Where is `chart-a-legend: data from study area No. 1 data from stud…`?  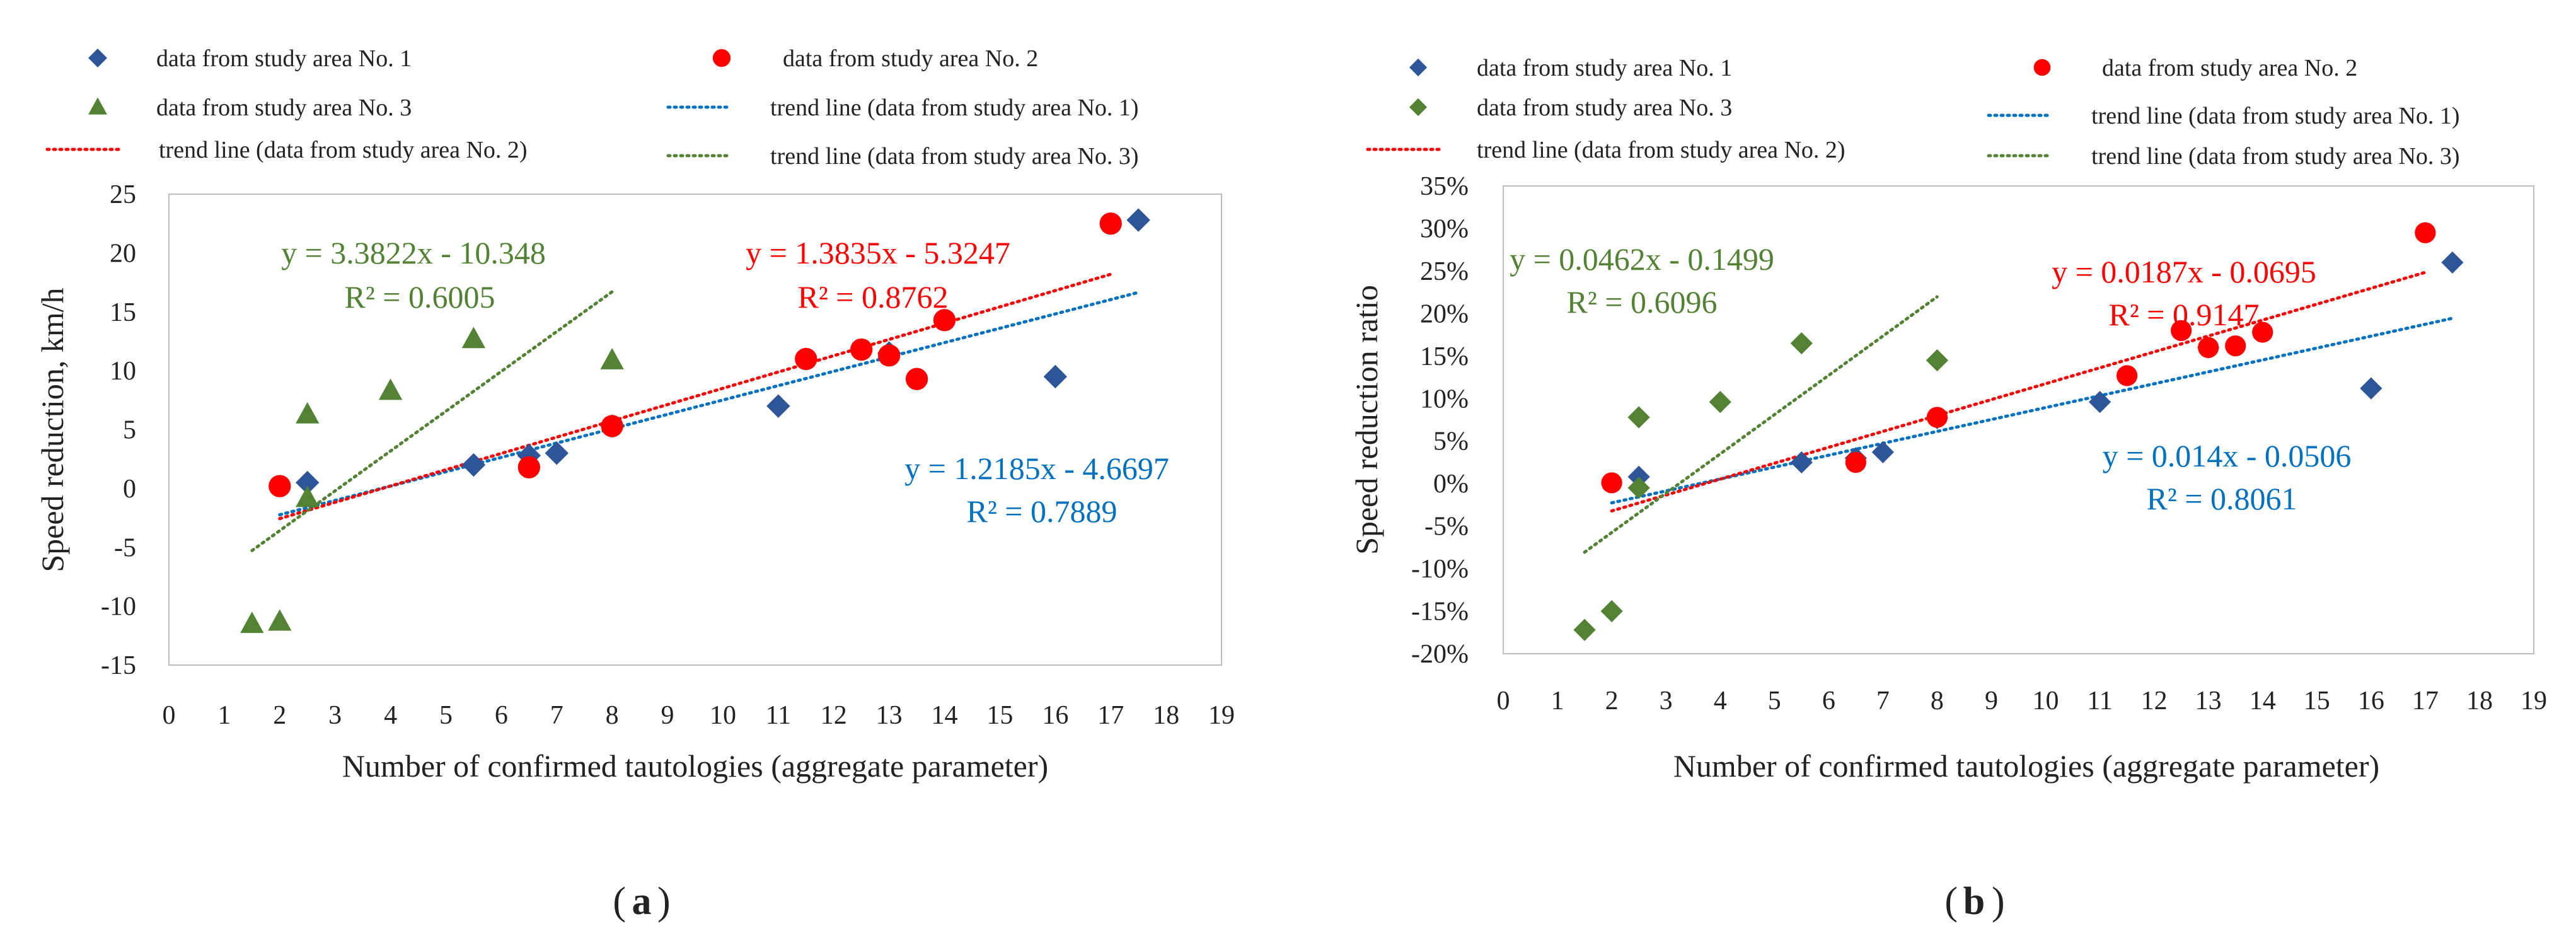 chart-a-legend: data from study area No. 1 data from stud… is located at coordinates (592, 107).